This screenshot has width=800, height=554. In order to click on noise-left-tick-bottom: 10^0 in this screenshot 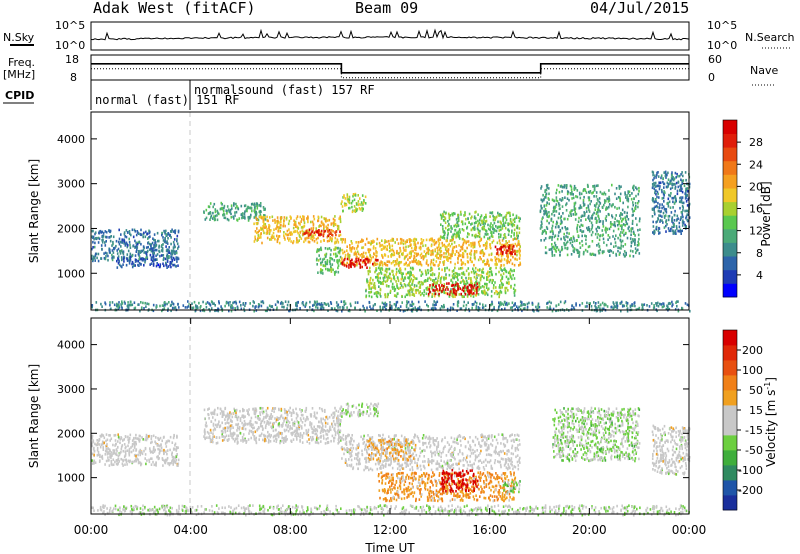, I will do `click(70, 45)`.